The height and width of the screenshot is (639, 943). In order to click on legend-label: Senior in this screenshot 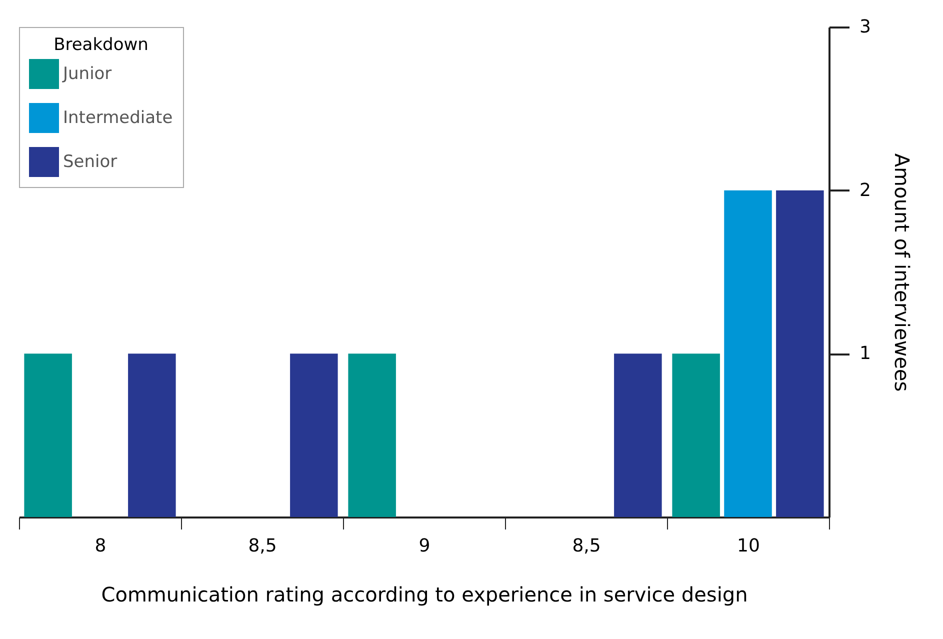, I will do `click(90, 162)`.